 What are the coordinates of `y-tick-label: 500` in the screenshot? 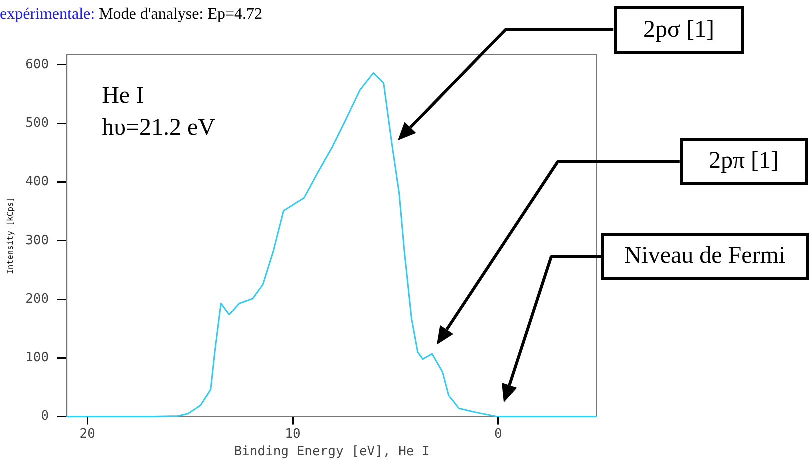 It's located at (38, 123).